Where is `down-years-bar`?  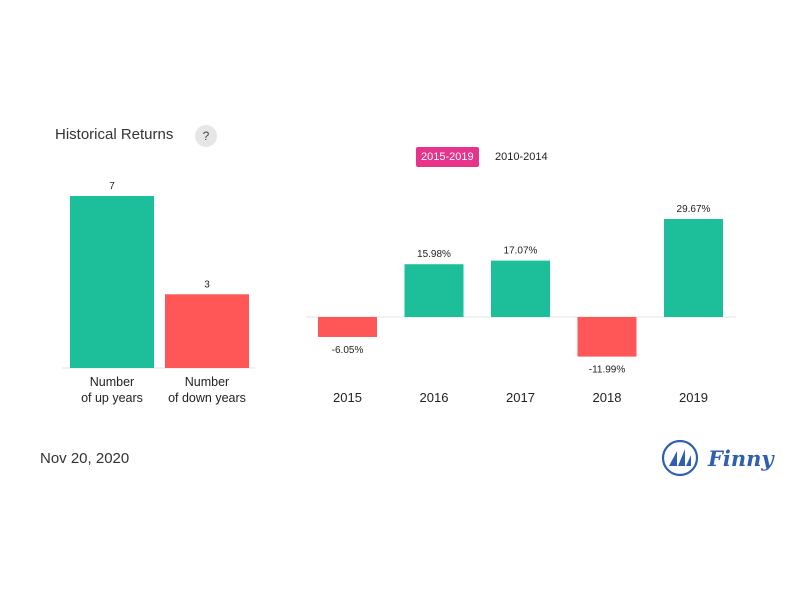
down-years-bar is located at coordinates (207, 331).